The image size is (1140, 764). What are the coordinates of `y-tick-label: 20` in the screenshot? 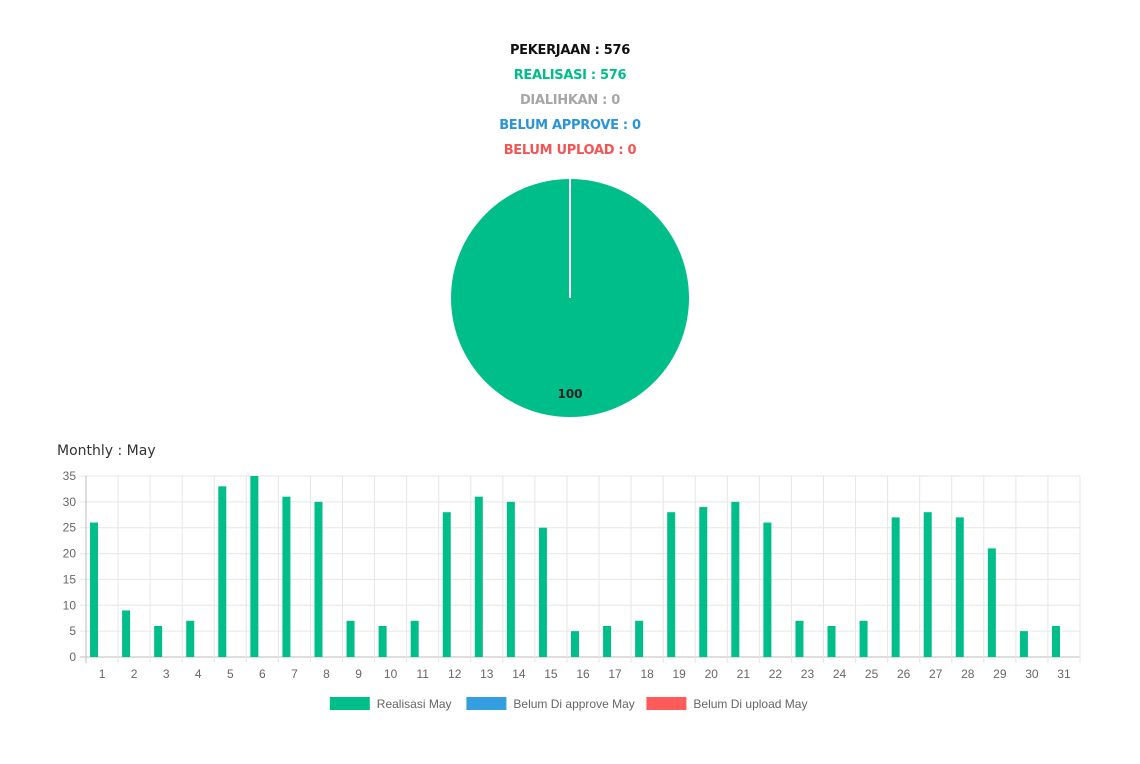 It's located at (70, 554).